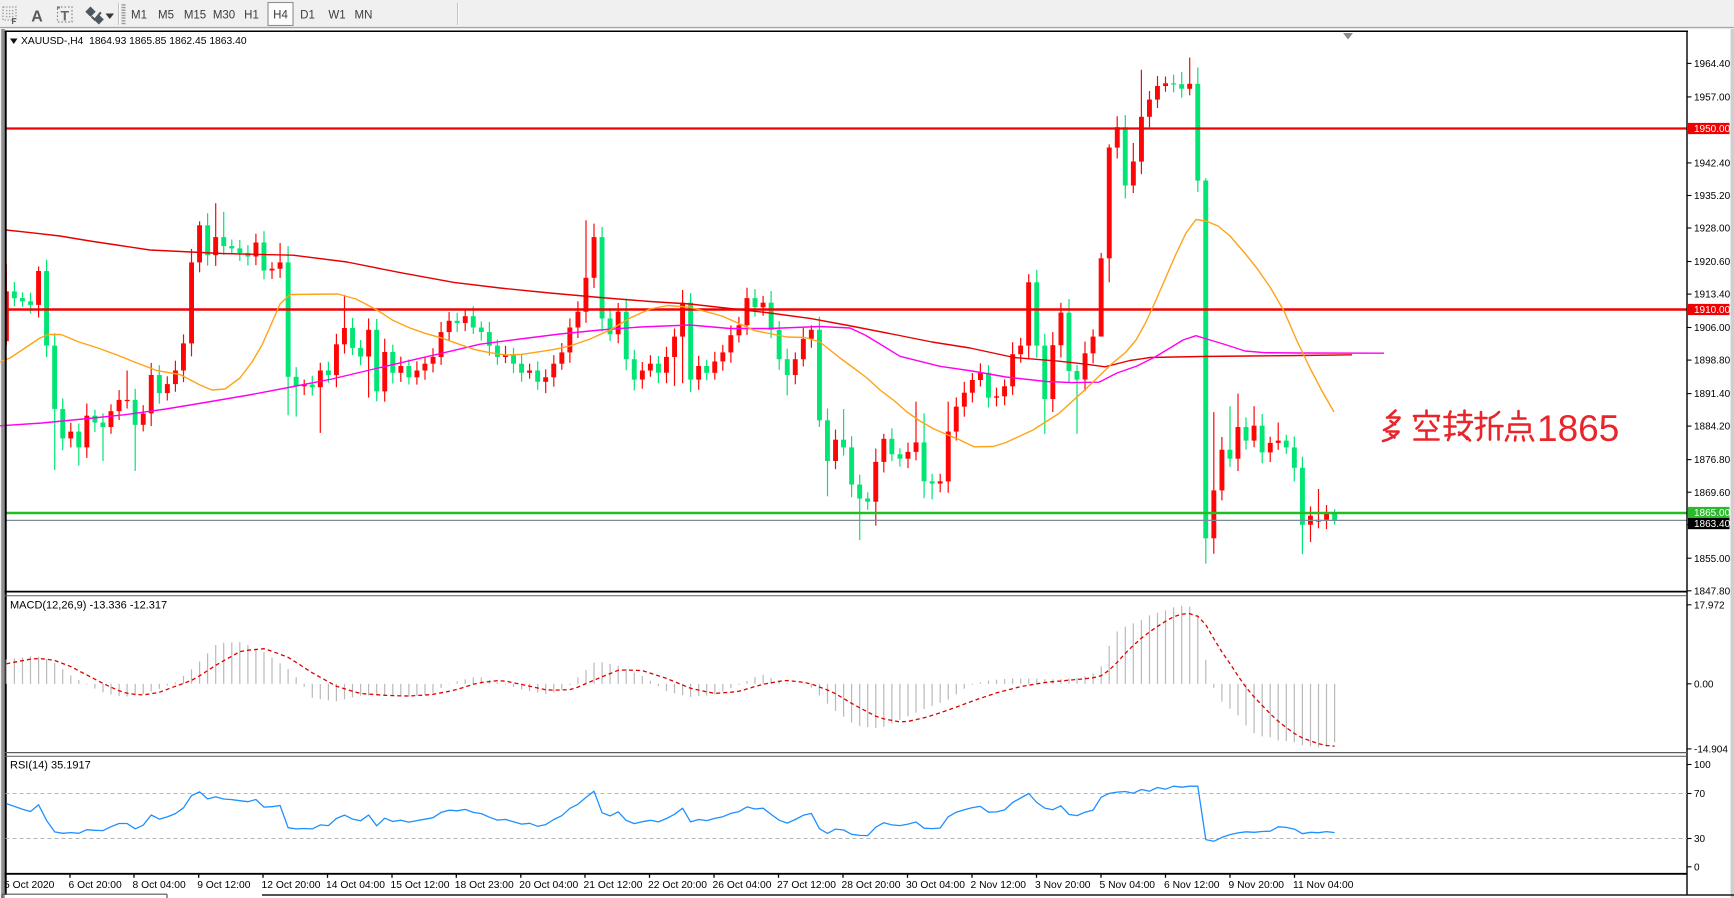 The height and width of the screenshot is (898, 1734). I want to click on svg-text: 1865, so click(1578, 428).